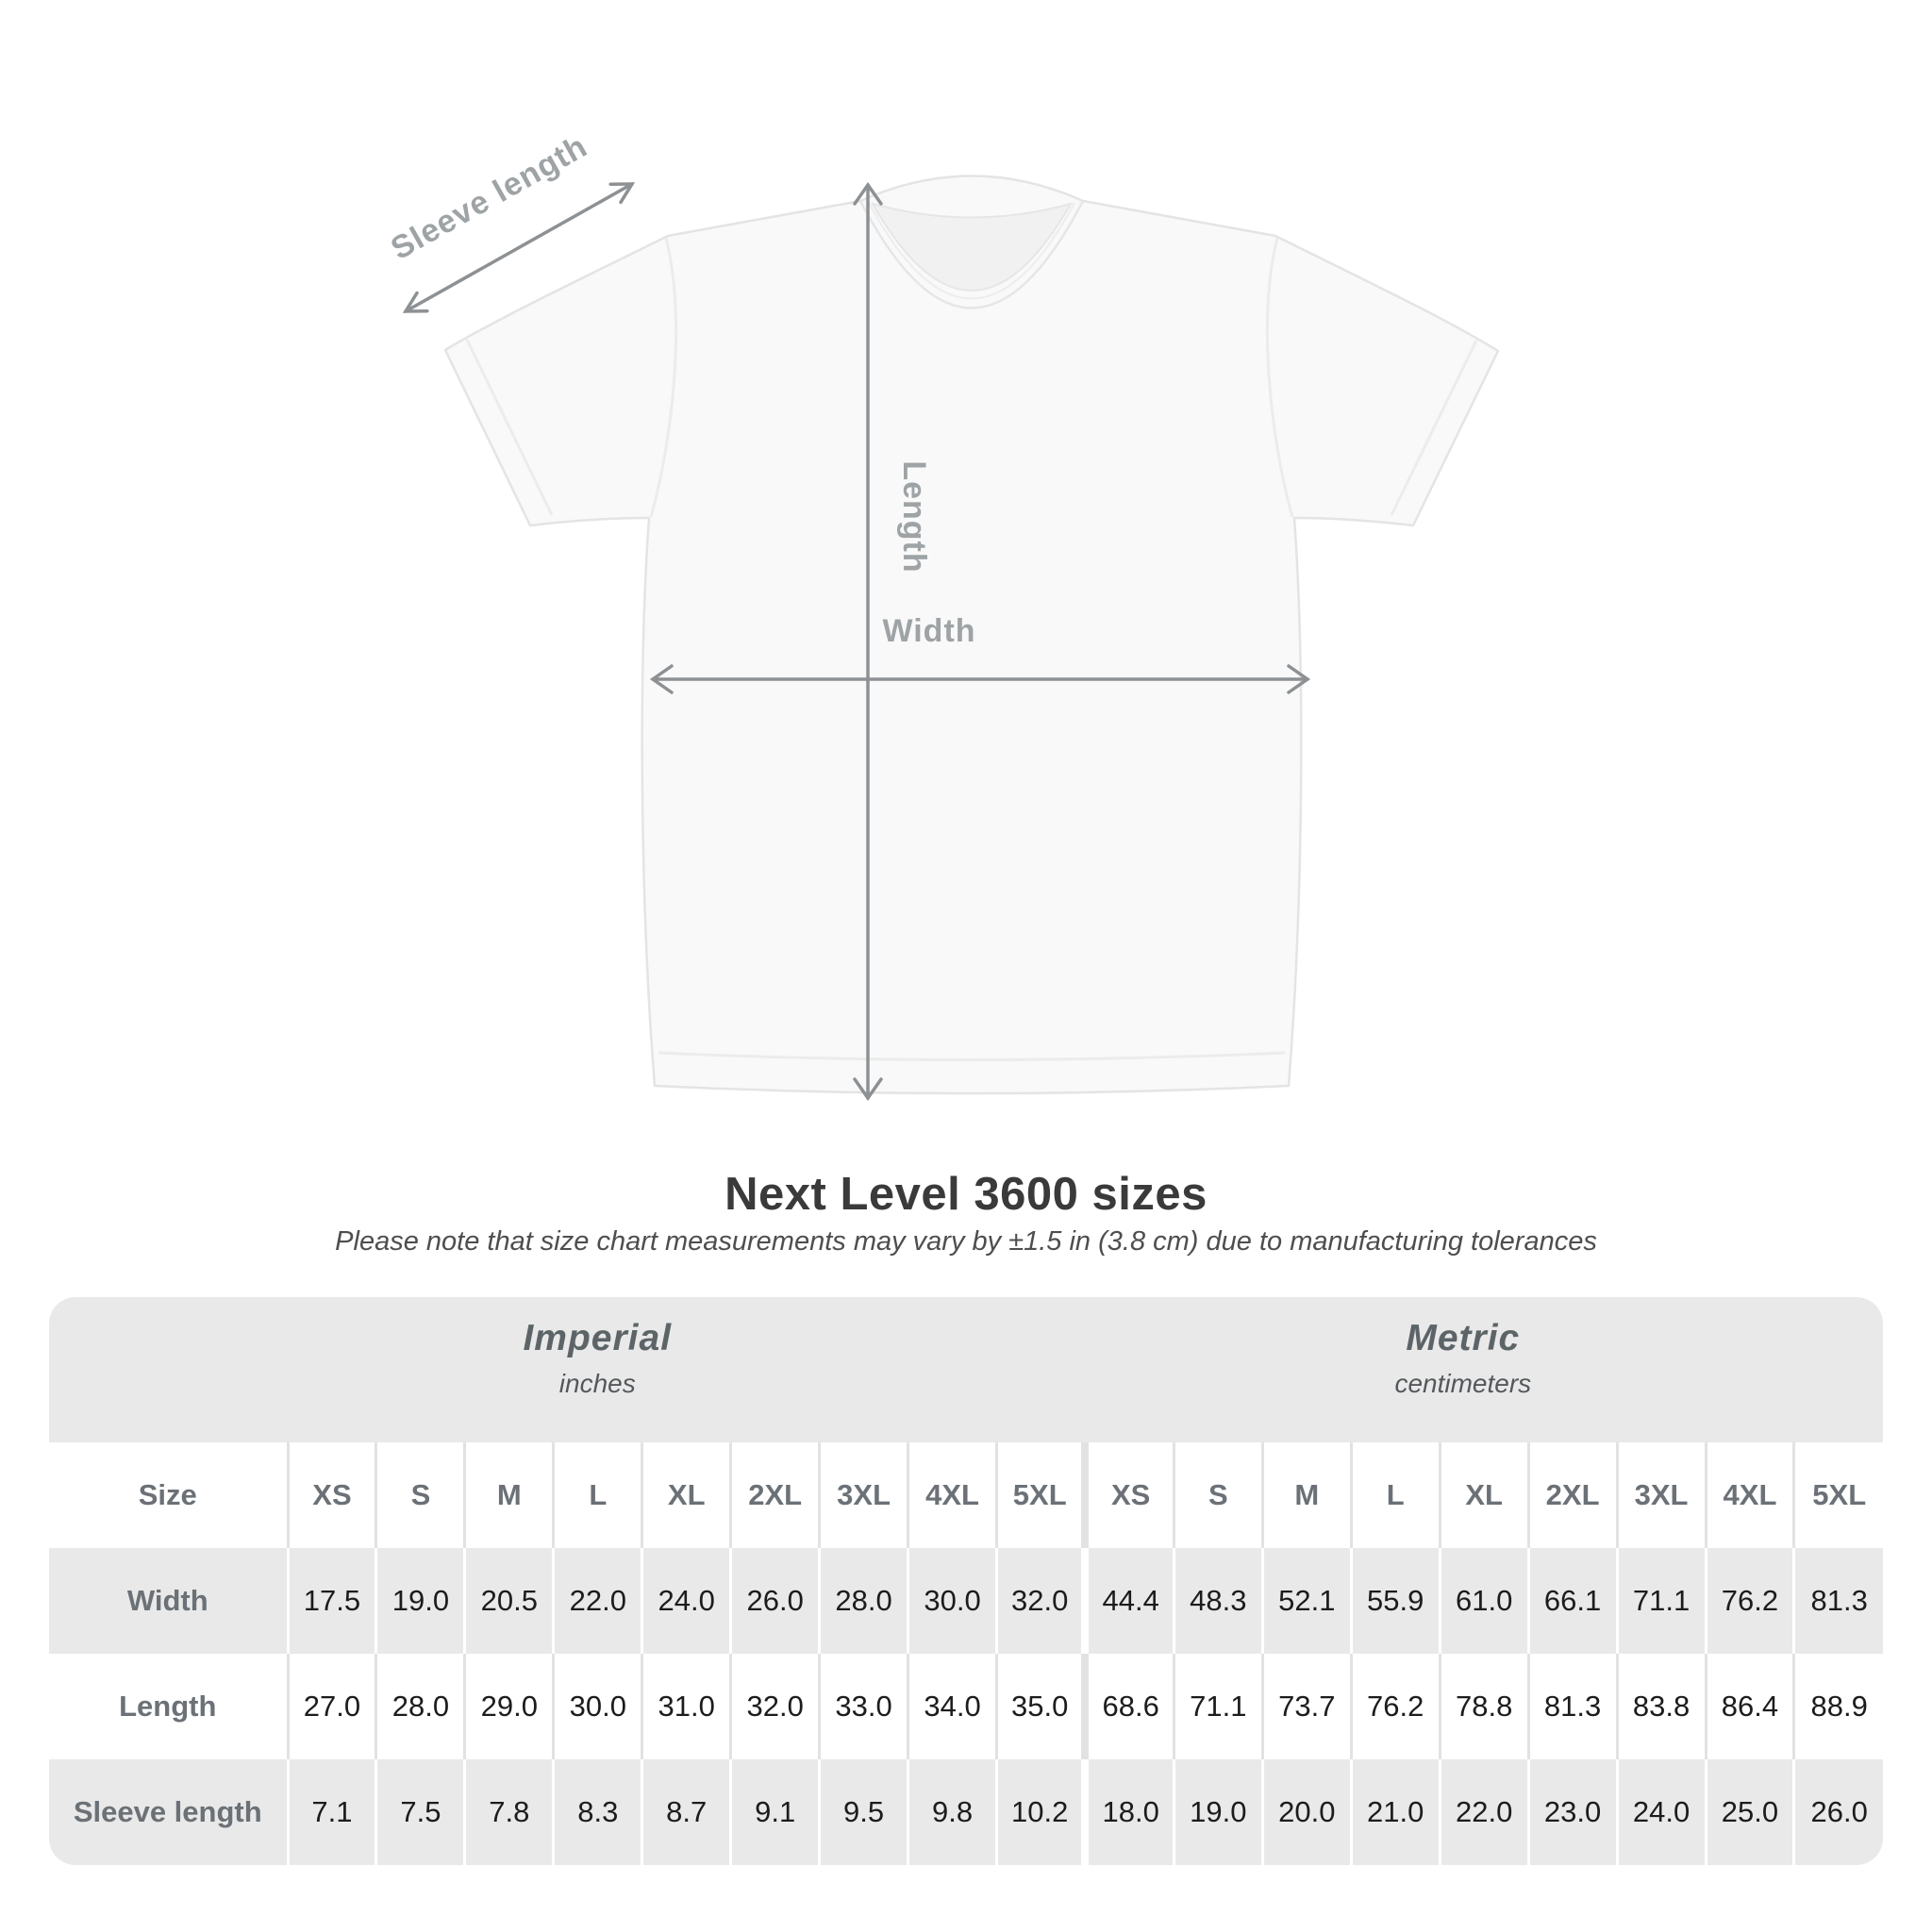 The height and width of the screenshot is (1932, 1932). Describe the element at coordinates (1128, 1706) in the screenshot. I see `measurement-value: 68.6` at that location.